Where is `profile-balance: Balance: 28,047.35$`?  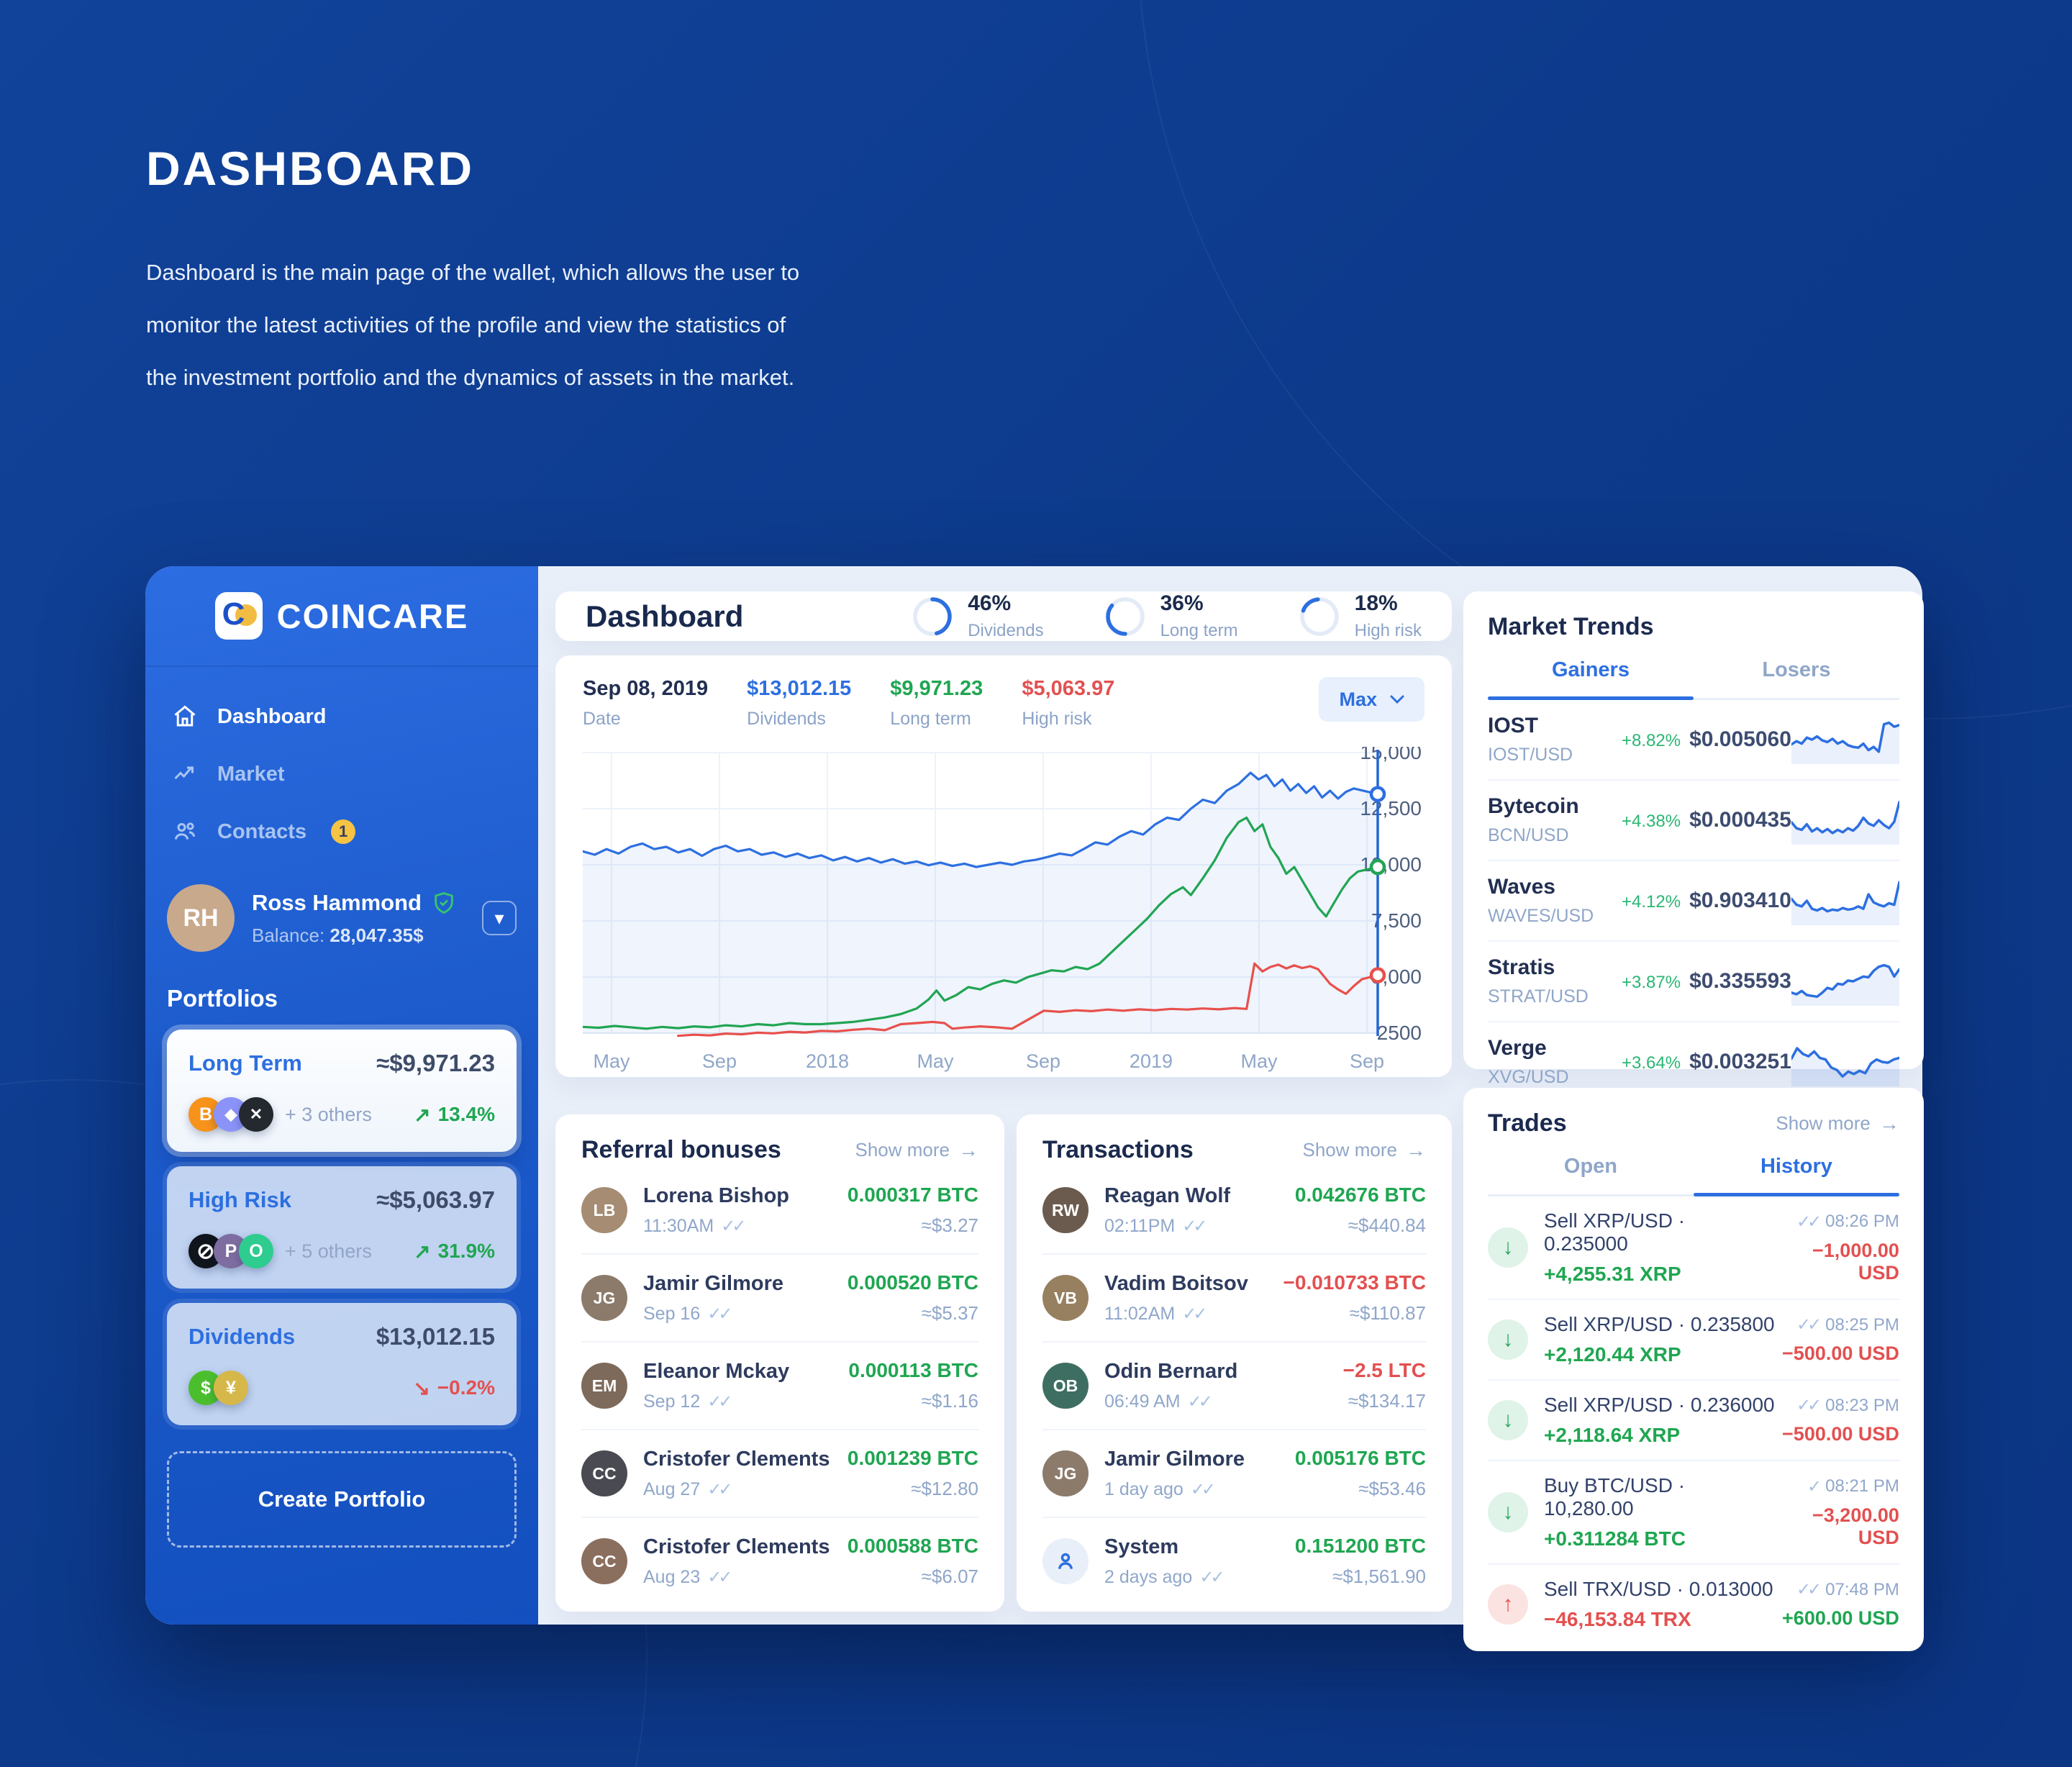
profile-balance: Balance: 28,047.35$ is located at coordinates (359, 936).